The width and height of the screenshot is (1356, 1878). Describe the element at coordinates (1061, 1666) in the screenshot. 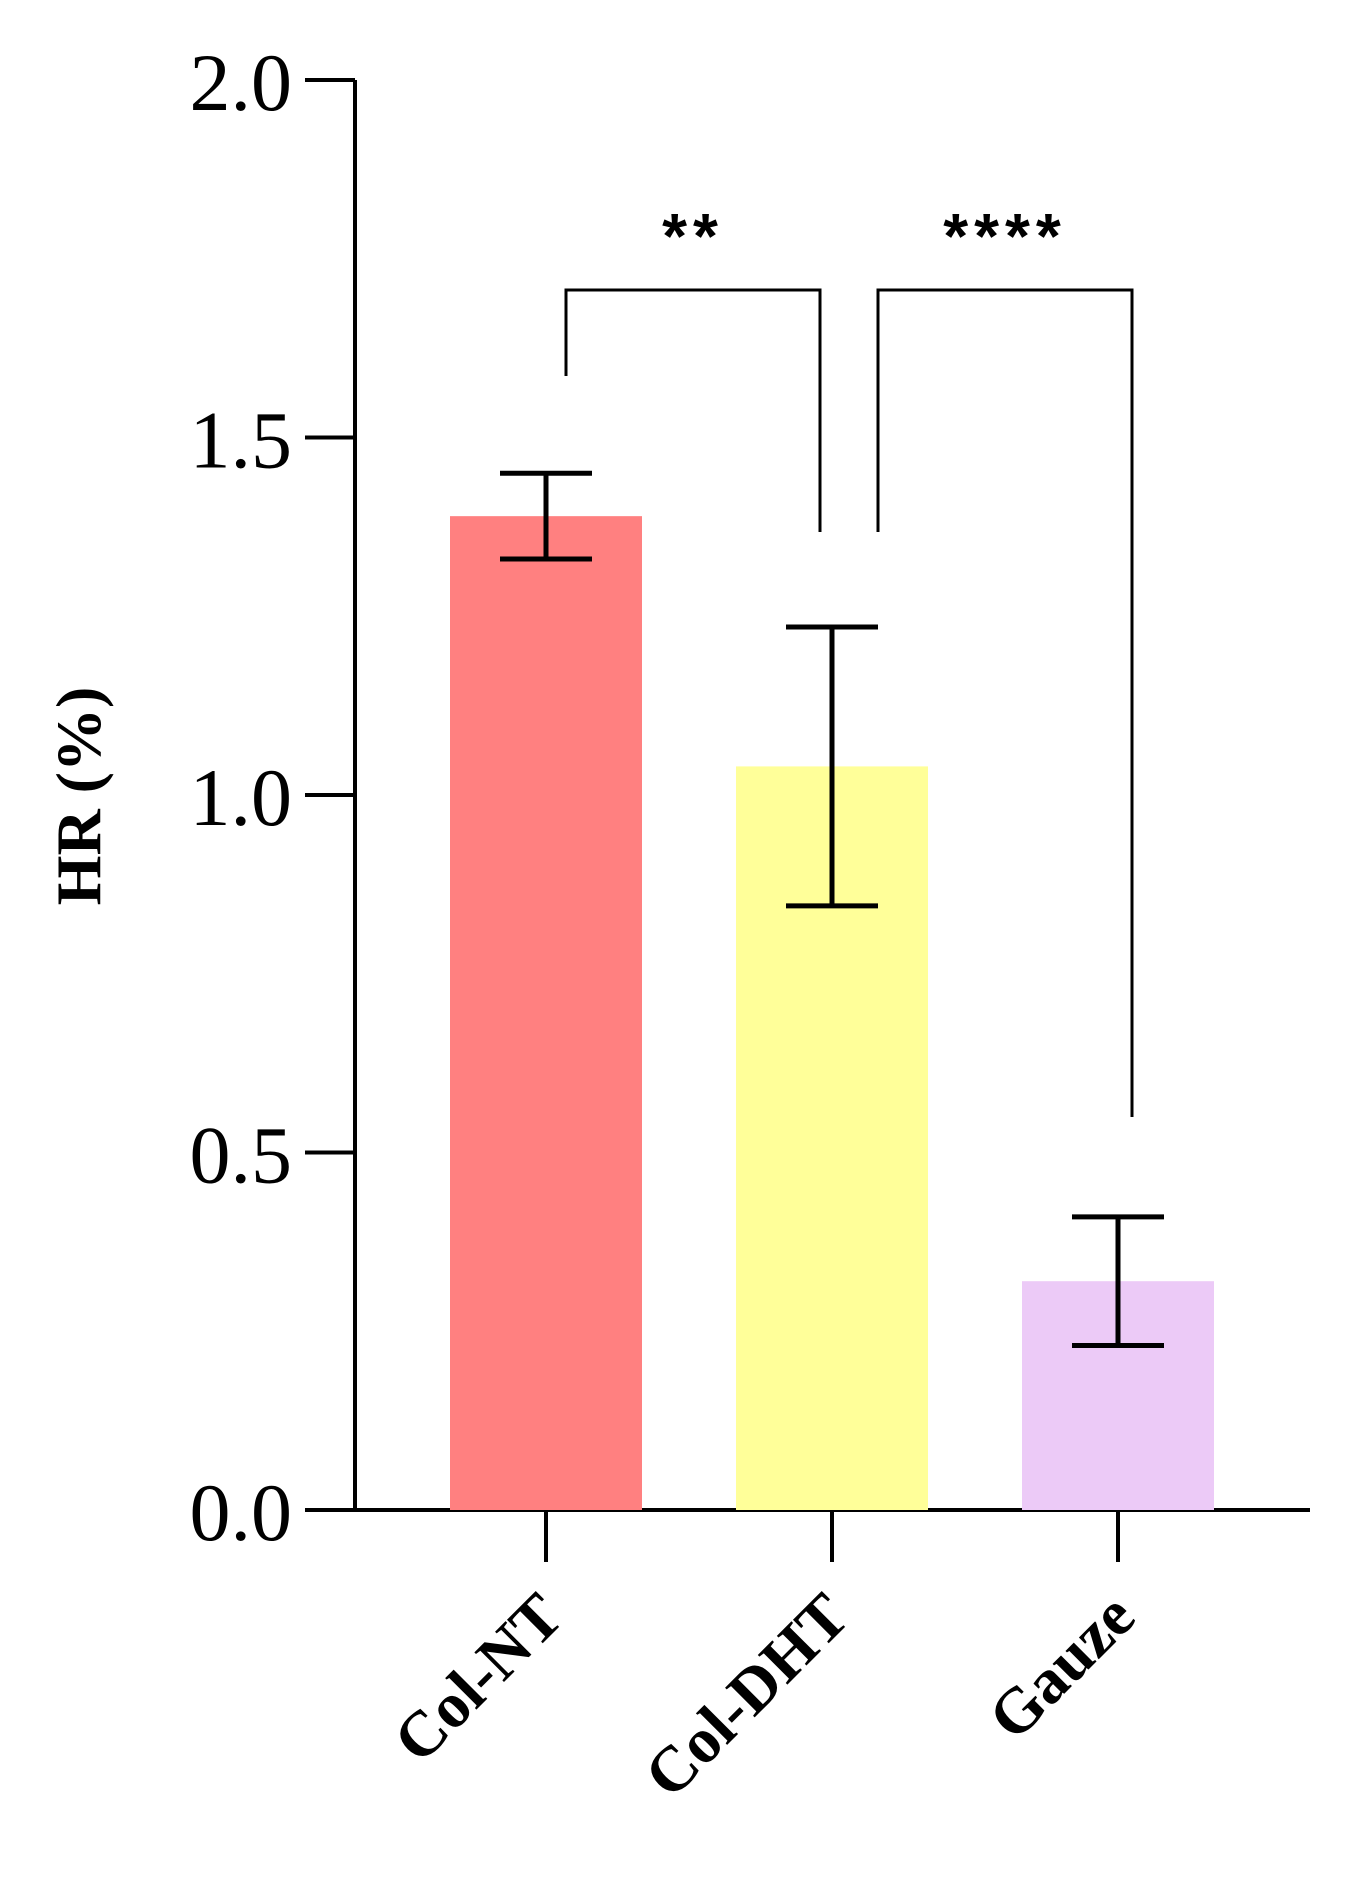

I see `x-tick-label: Gauze` at that location.